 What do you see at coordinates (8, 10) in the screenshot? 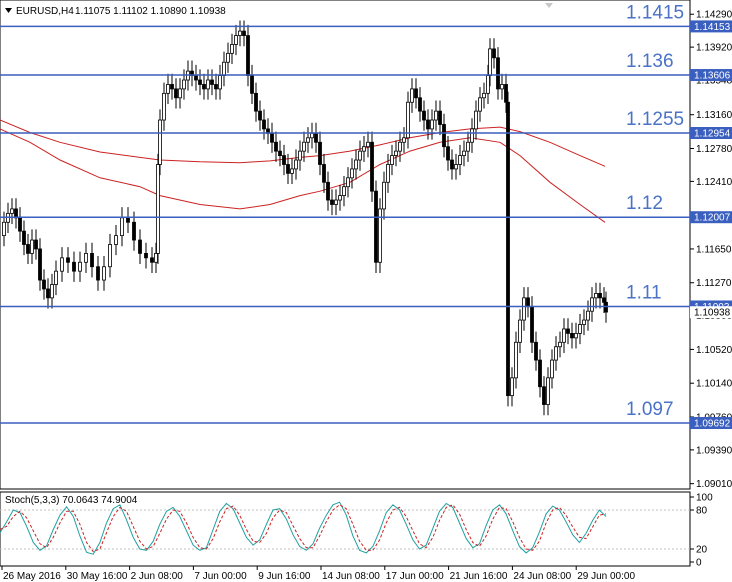
I see `triangle-down-icon` at bounding box center [8, 10].